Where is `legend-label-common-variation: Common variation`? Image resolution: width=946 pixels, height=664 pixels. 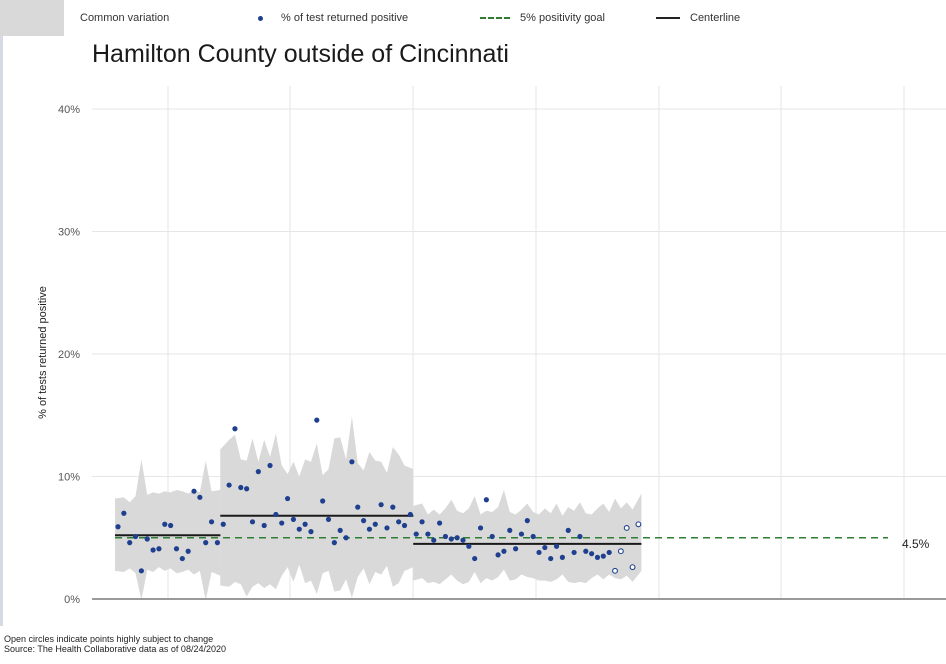
legend-label-common-variation: Common variation is located at coordinates (125, 18).